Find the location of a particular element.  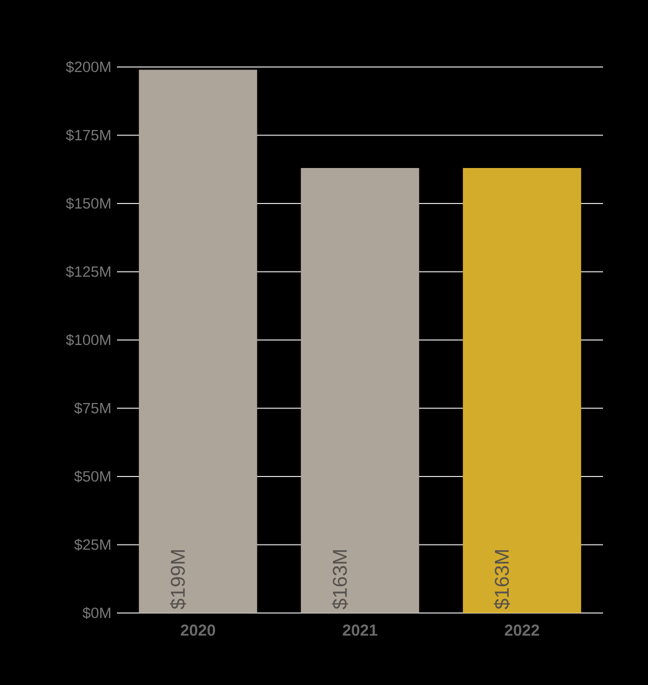

y-tick-label: $125M is located at coordinates (88, 272).